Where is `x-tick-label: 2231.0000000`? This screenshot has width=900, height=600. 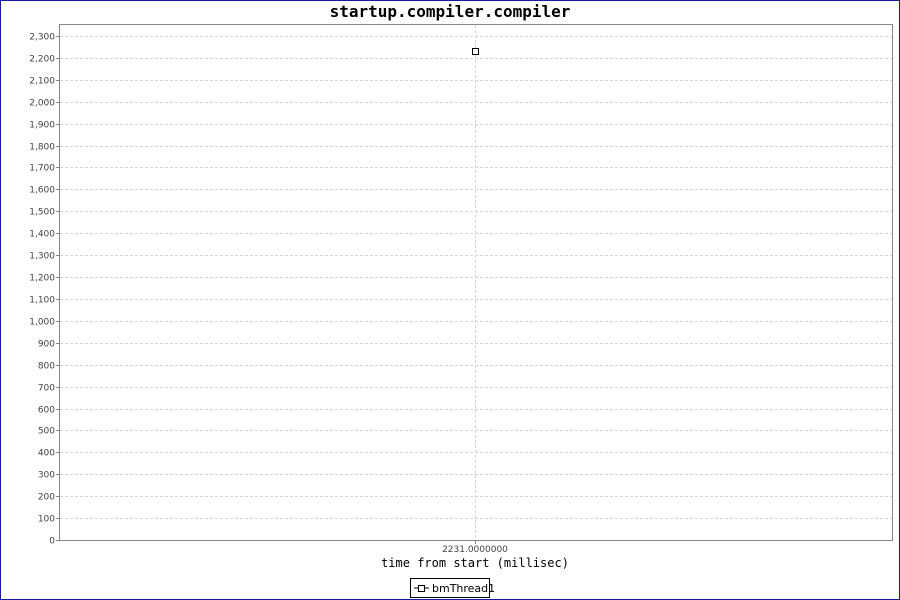
x-tick-label: 2231.0000000 is located at coordinates (475, 550).